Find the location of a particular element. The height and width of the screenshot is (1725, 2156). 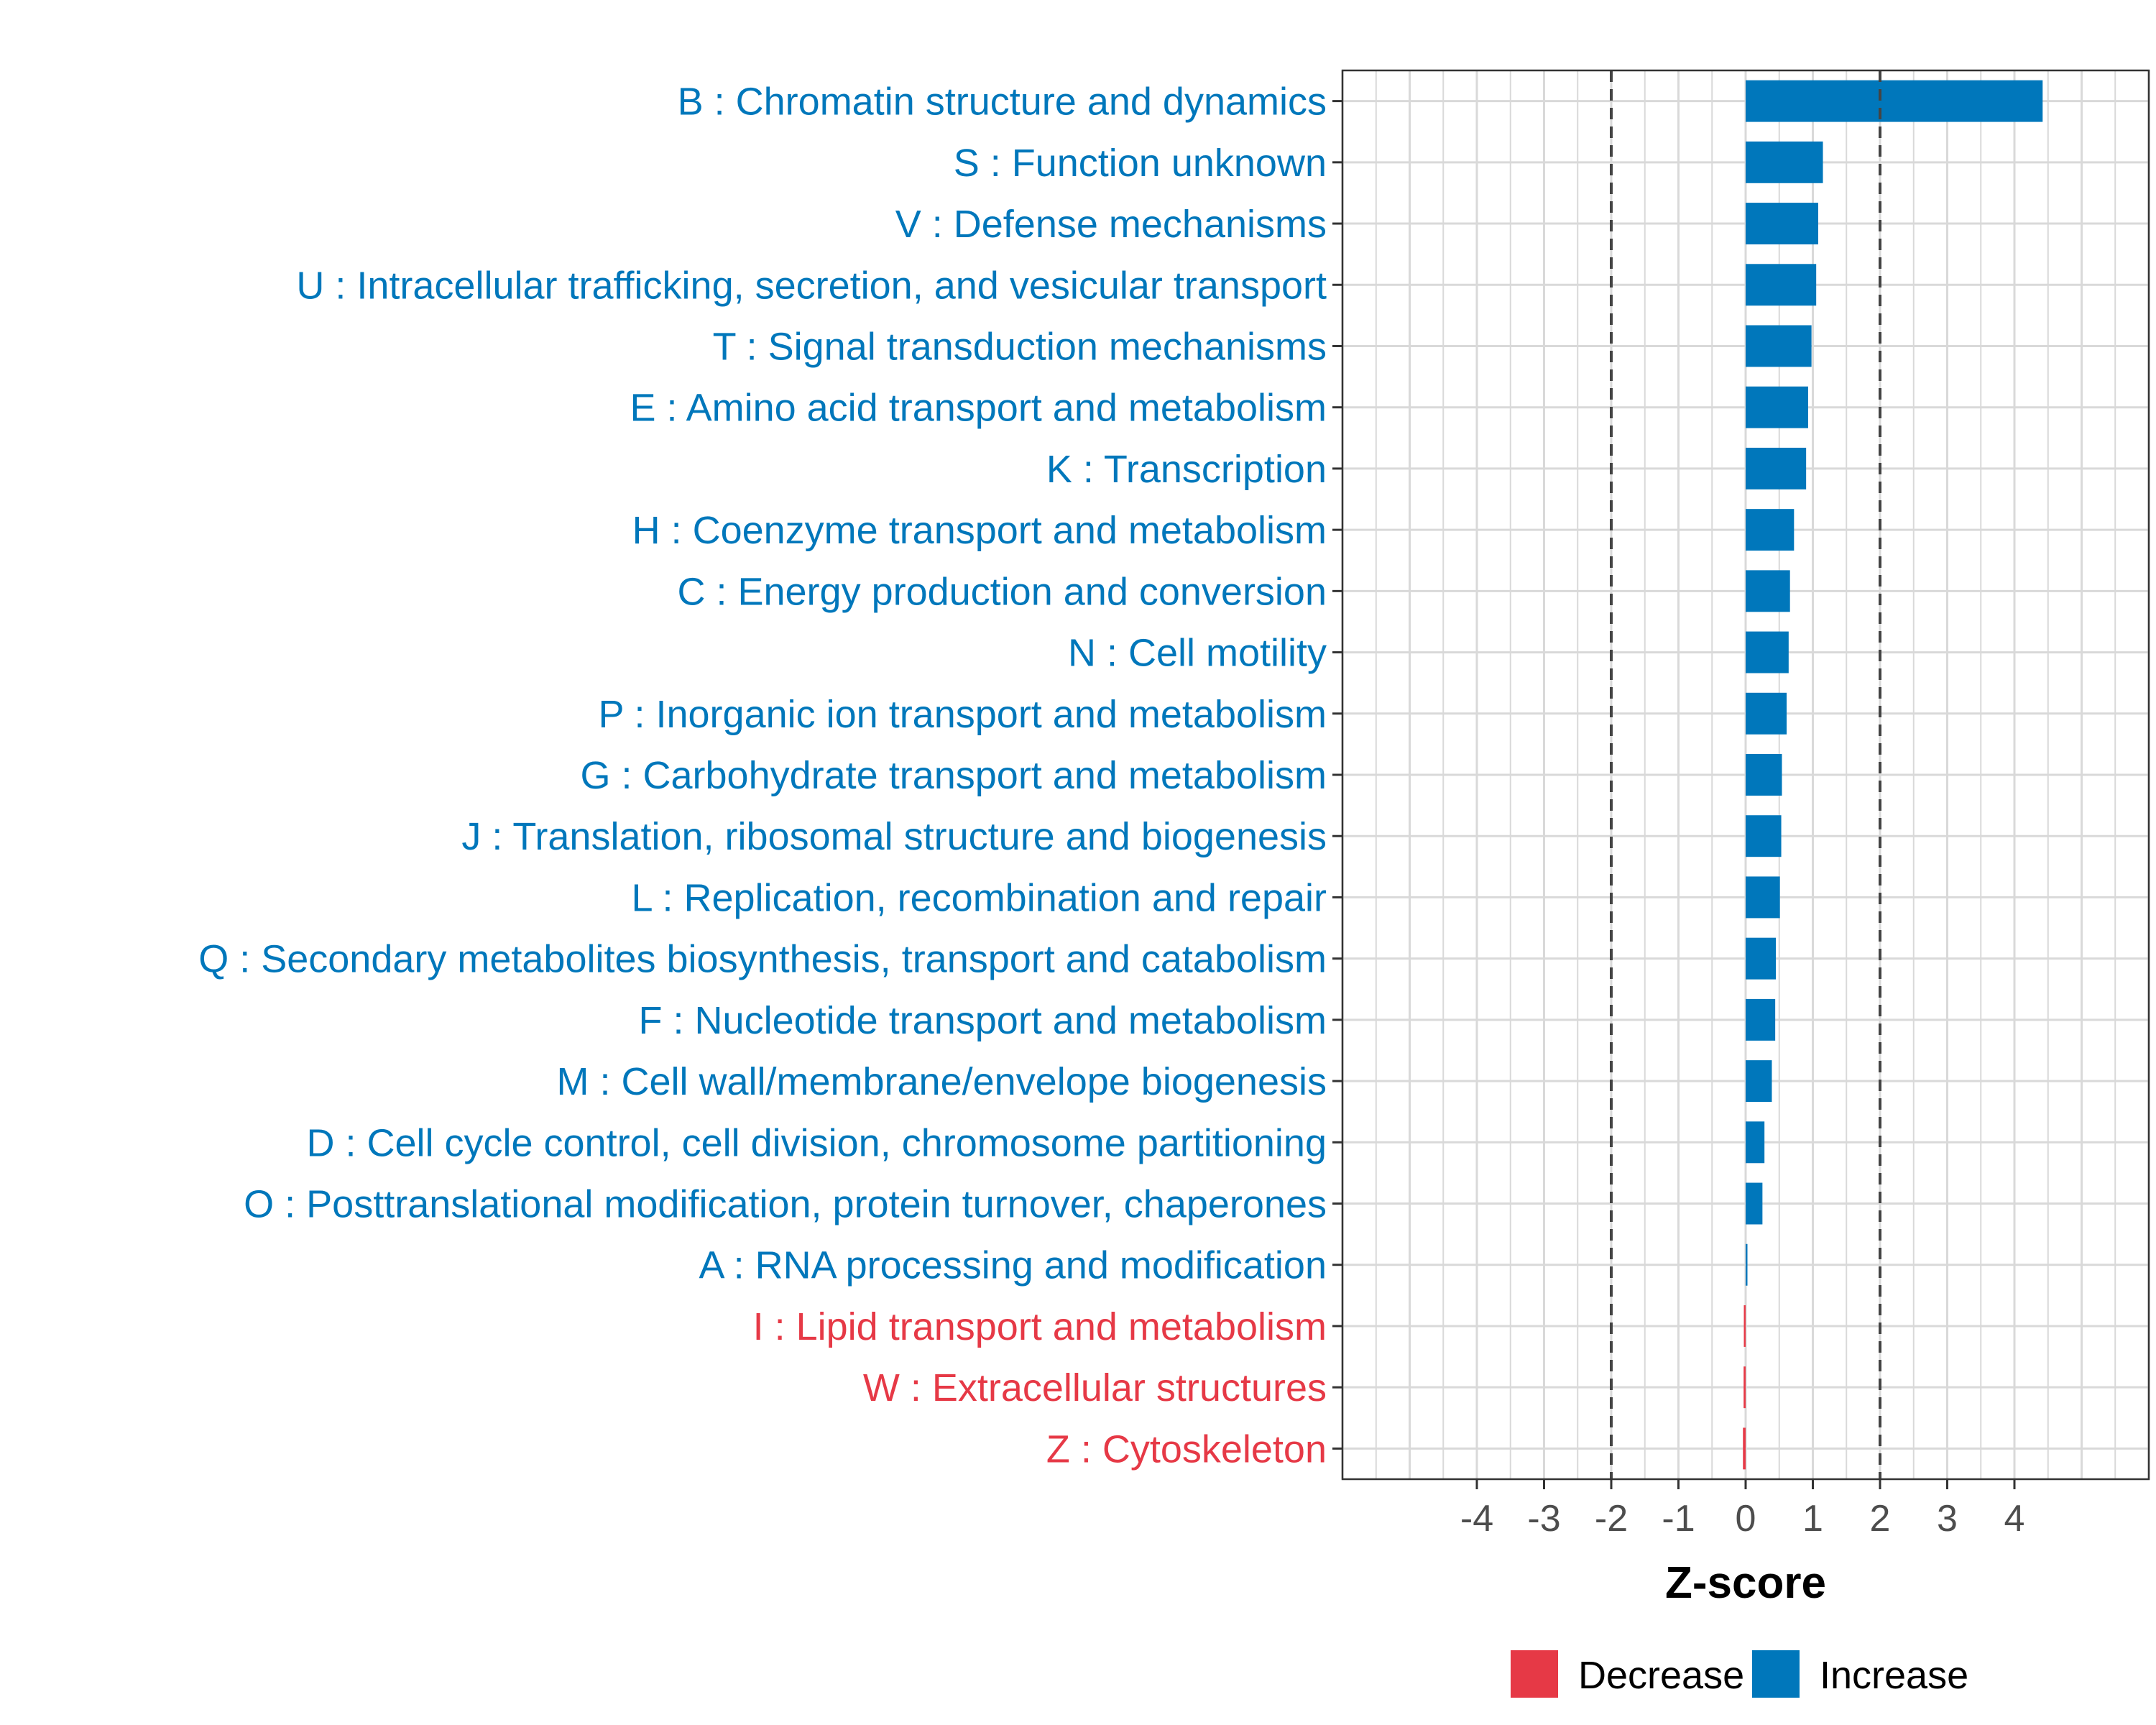

bar-u is located at coordinates (1781, 285).